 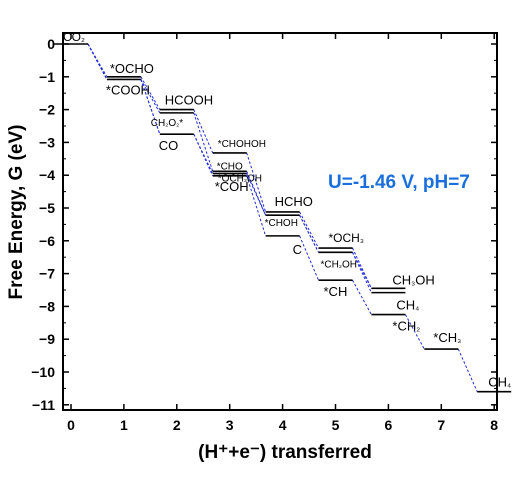 What do you see at coordinates (167, 123) in the screenshot?
I see `species-label: CH₂O₂*` at bounding box center [167, 123].